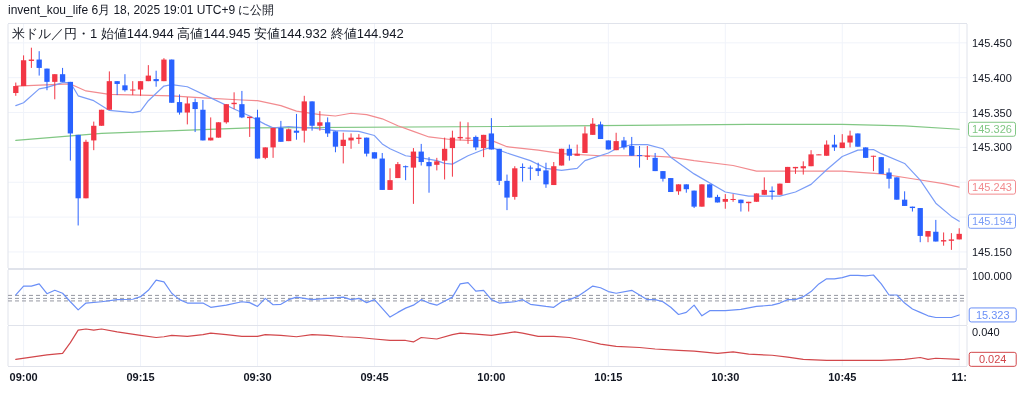 Image resolution: width=1024 pixels, height=413 pixels. Describe the element at coordinates (374, 377) in the screenshot. I see `x-tick-label: 09:45` at that location.